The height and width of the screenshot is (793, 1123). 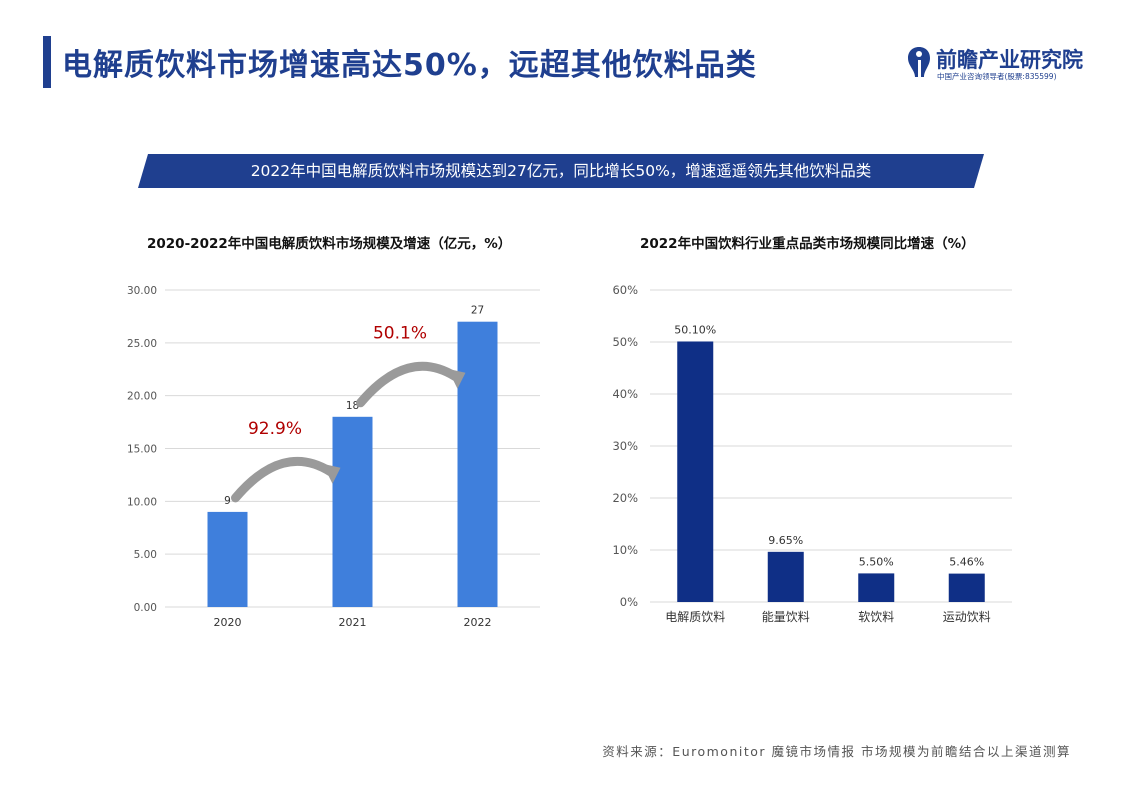 What do you see at coordinates (145, 555) in the screenshot?
I see `y-tick-label: 5.00` at bounding box center [145, 555].